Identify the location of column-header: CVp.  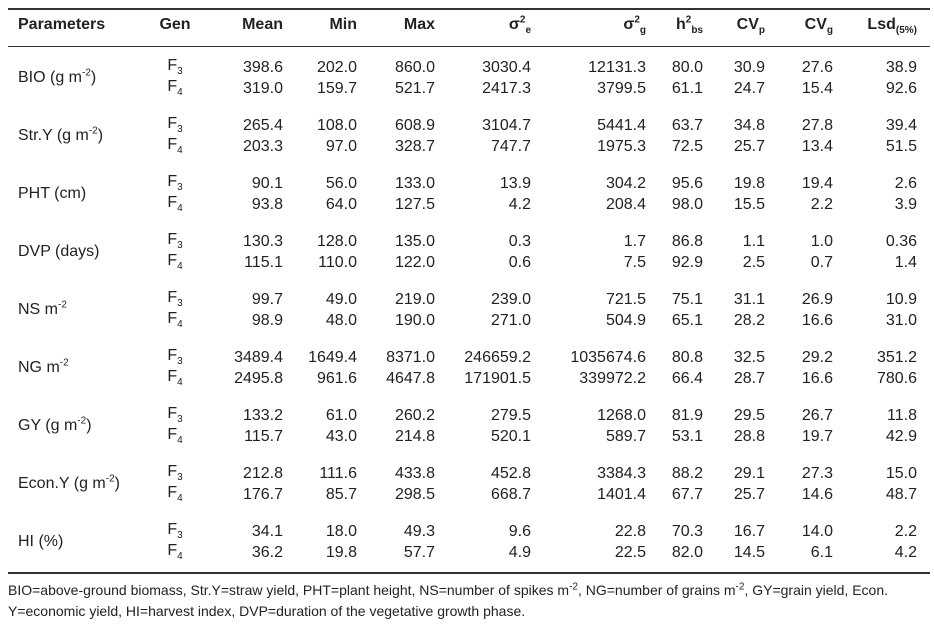
(751, 26).